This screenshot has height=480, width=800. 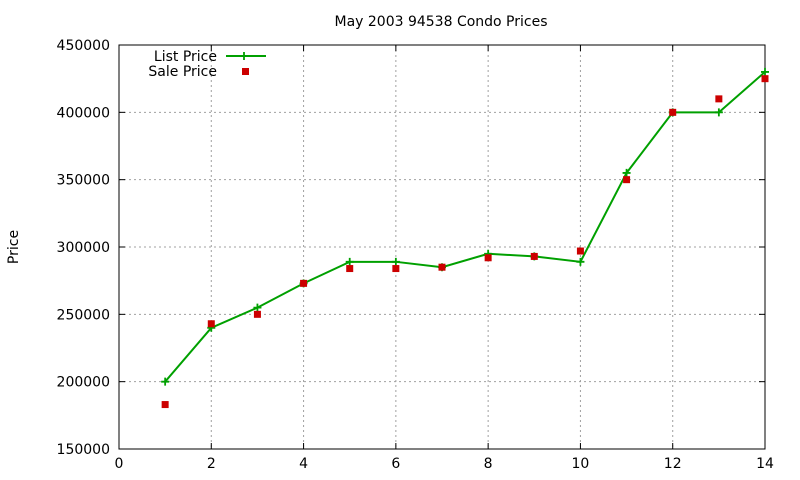 What do you see at coordinates (83, 315) in the screenshot?
I see `y-tick-label: 250000` at bounding box center [83, 315].